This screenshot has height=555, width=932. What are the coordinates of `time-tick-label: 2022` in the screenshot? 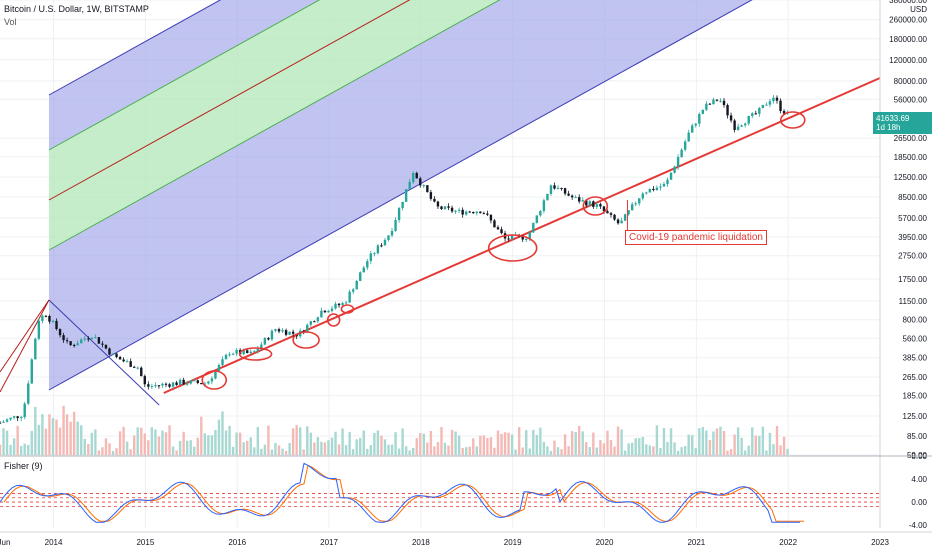 It's located at (788, 542).